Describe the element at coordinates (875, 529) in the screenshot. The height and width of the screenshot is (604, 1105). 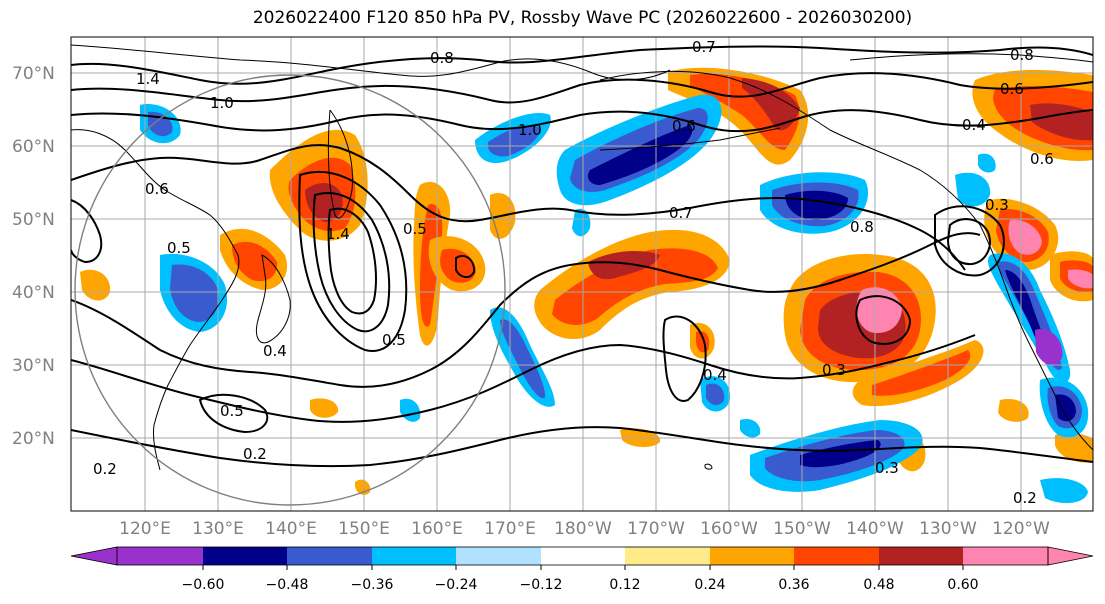
I see `lon-label: 140°W` at that location.